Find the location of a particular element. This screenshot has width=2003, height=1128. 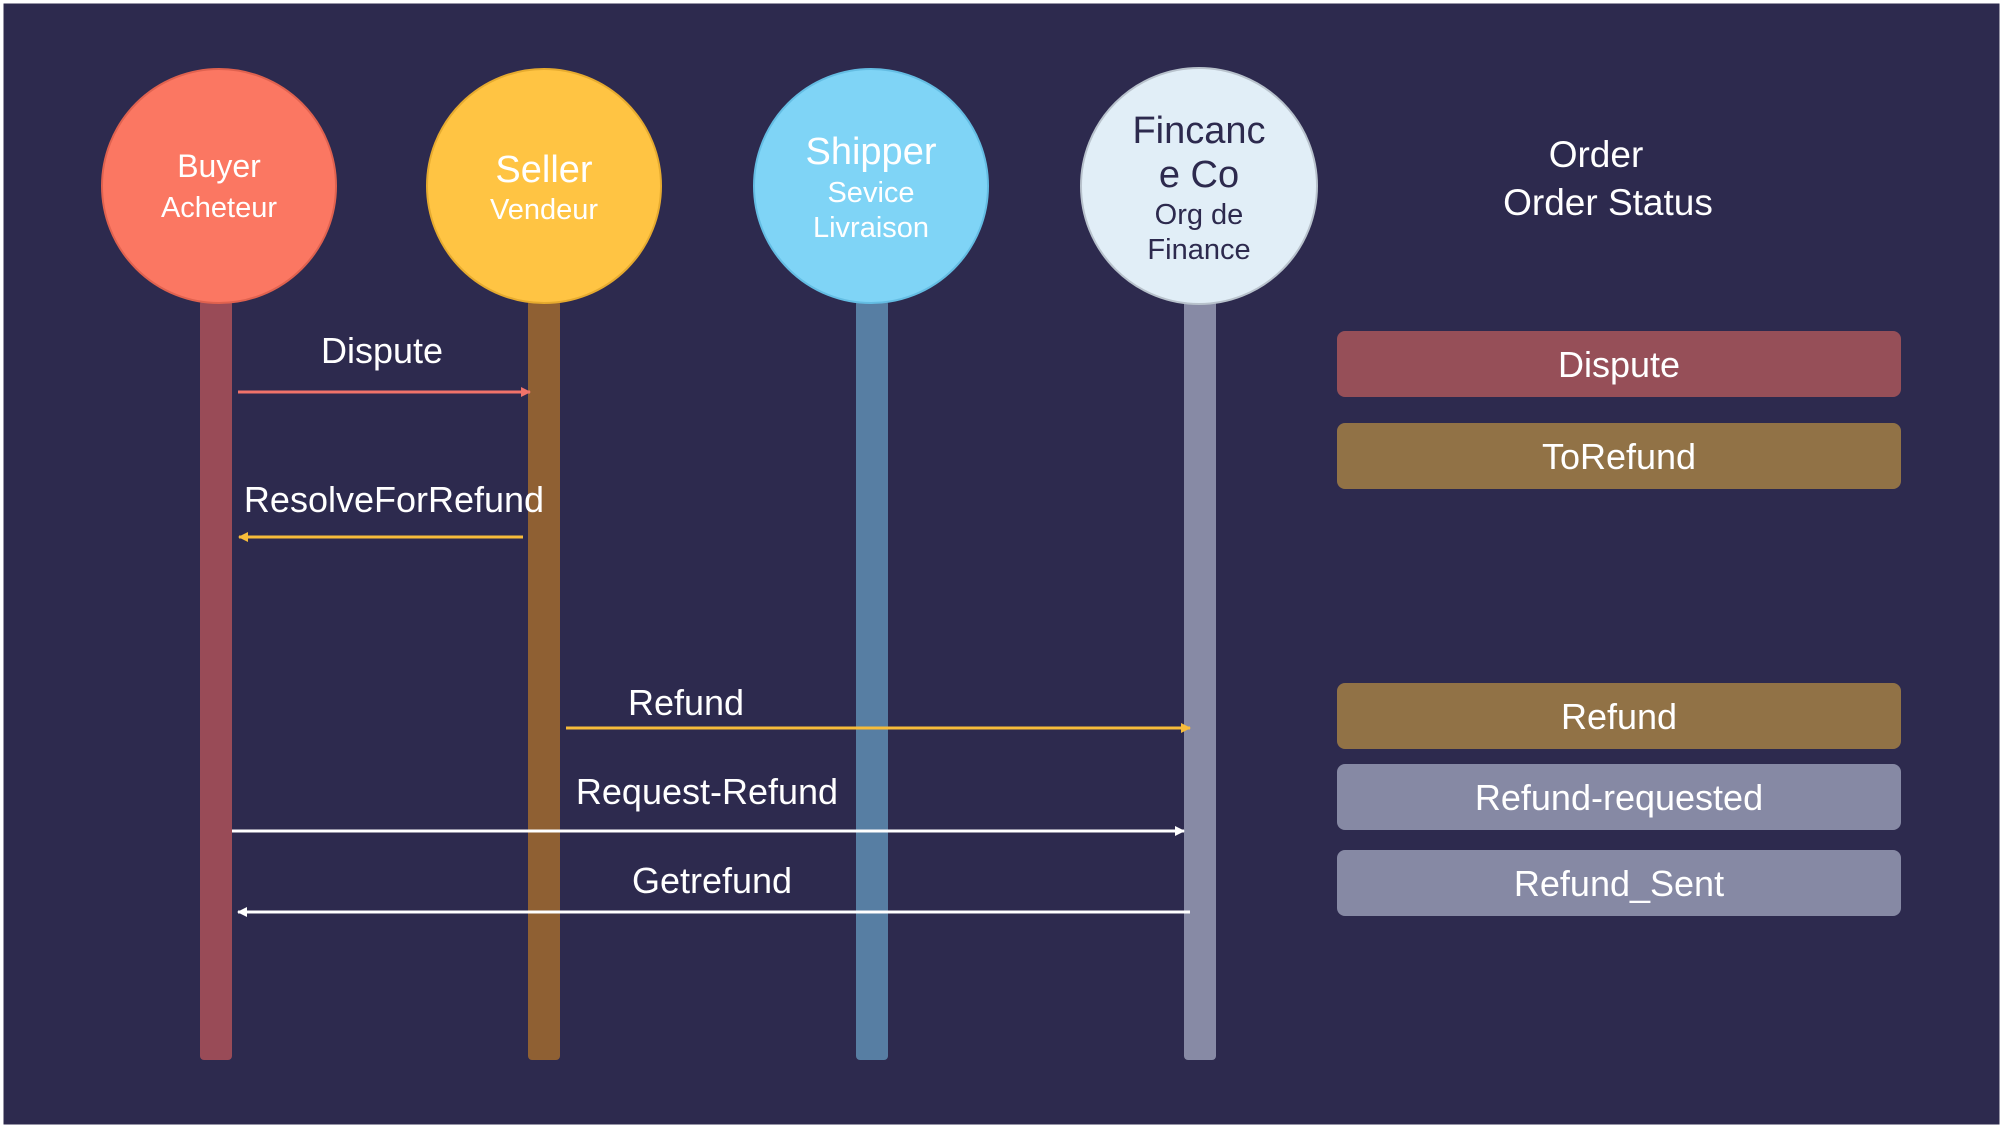

seller-circle is located at coordinates (544, 186).